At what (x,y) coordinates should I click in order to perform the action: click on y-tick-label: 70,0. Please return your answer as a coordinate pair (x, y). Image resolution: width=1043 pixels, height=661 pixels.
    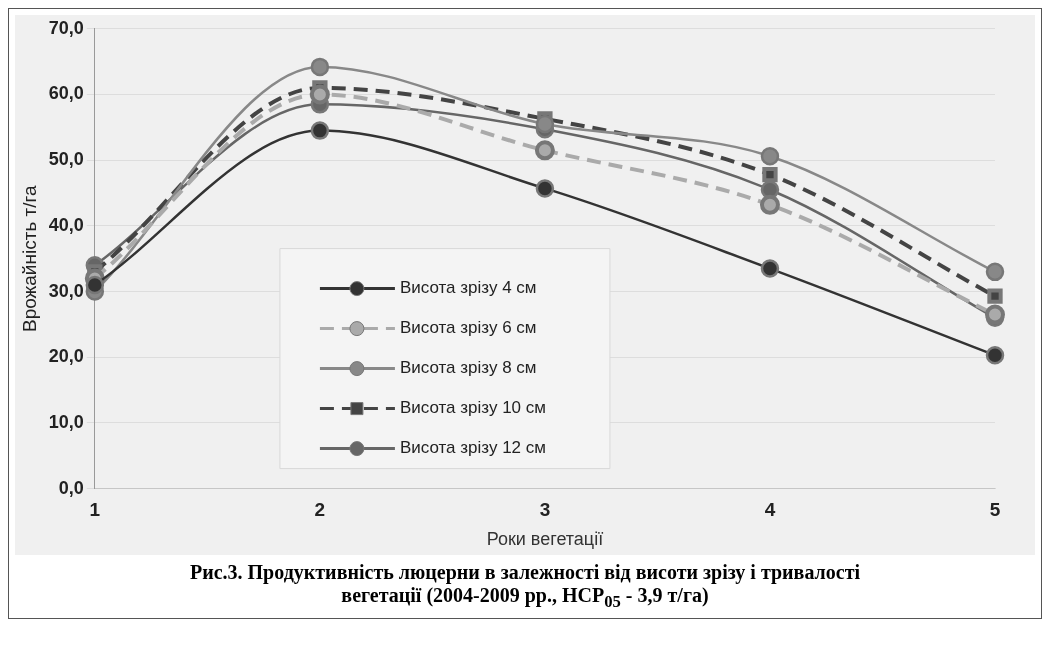
    Looking at the image, I should click on (66, 27).